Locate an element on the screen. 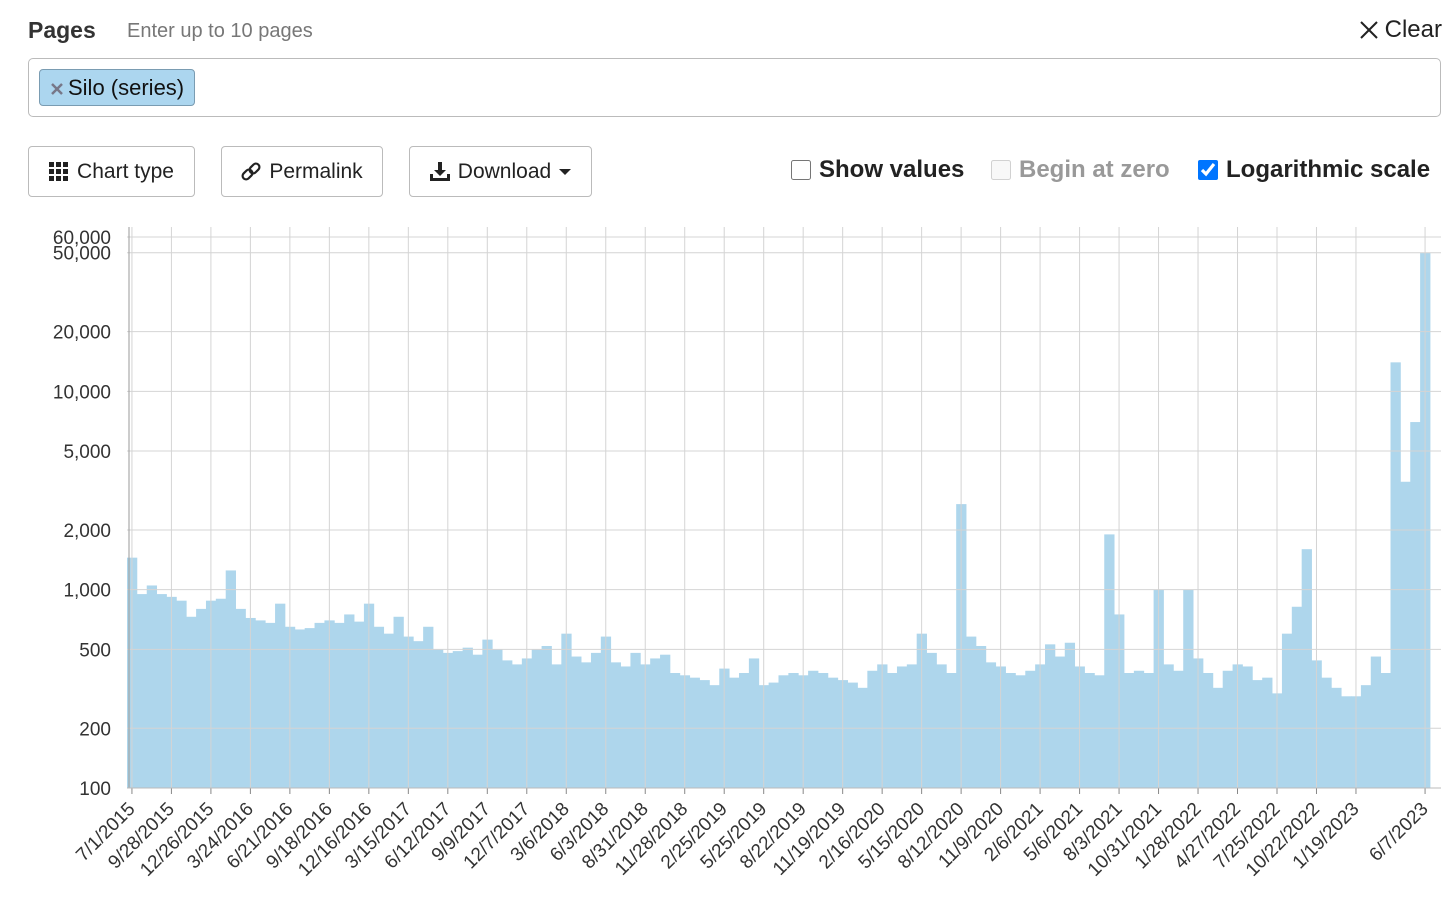 The width and height of the screenshot is (1456, 913). y-tick-label: 200 is located at coordinates (95, 729).